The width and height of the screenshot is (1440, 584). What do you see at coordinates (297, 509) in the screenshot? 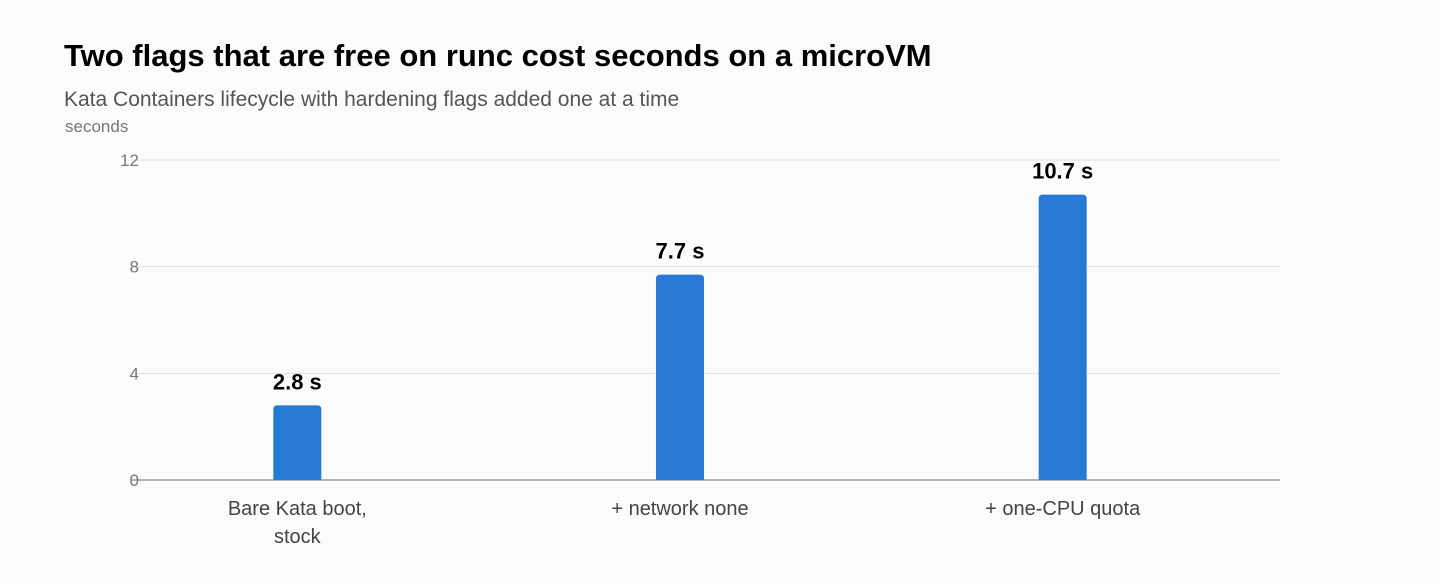
I see `x-tick-label-line: Bare Kata boot,` at bounding box center [297, 509].